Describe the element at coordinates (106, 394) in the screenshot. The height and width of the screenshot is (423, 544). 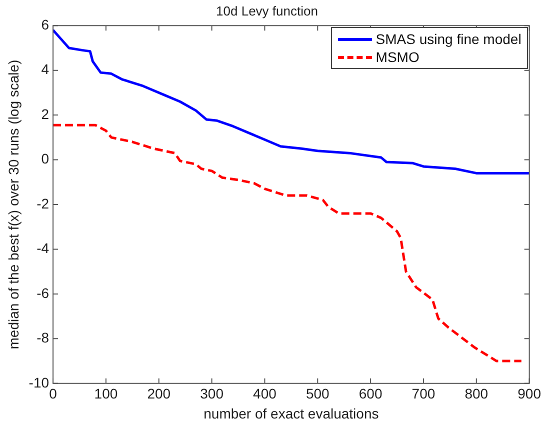
I see `x-tick-label: 100` at that location.